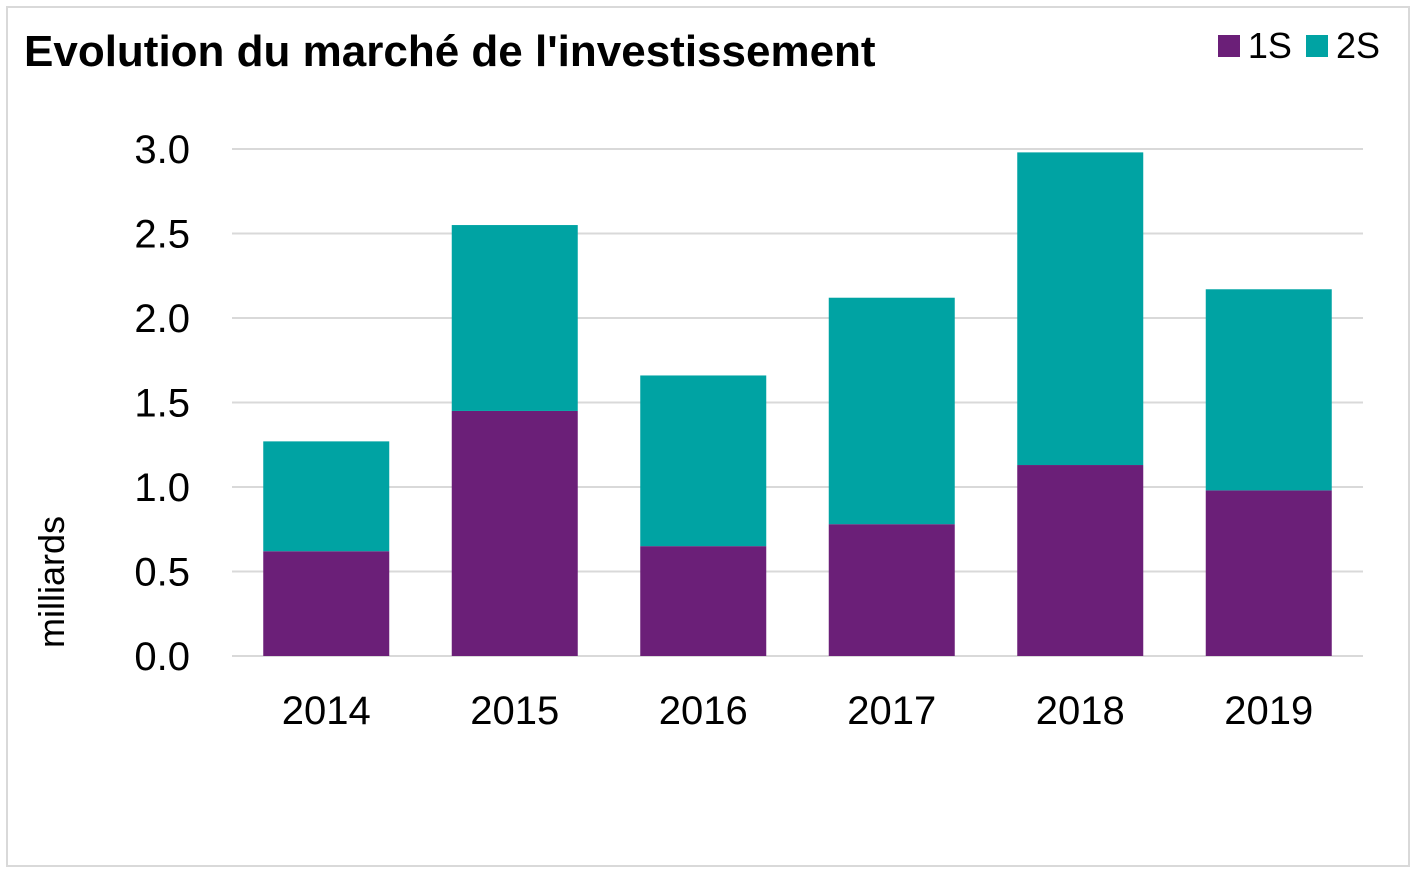 Image resolution: width=1418 pixels, height=875 pixels. I want to click on x-tick-label: 2016, so click(703, 711).